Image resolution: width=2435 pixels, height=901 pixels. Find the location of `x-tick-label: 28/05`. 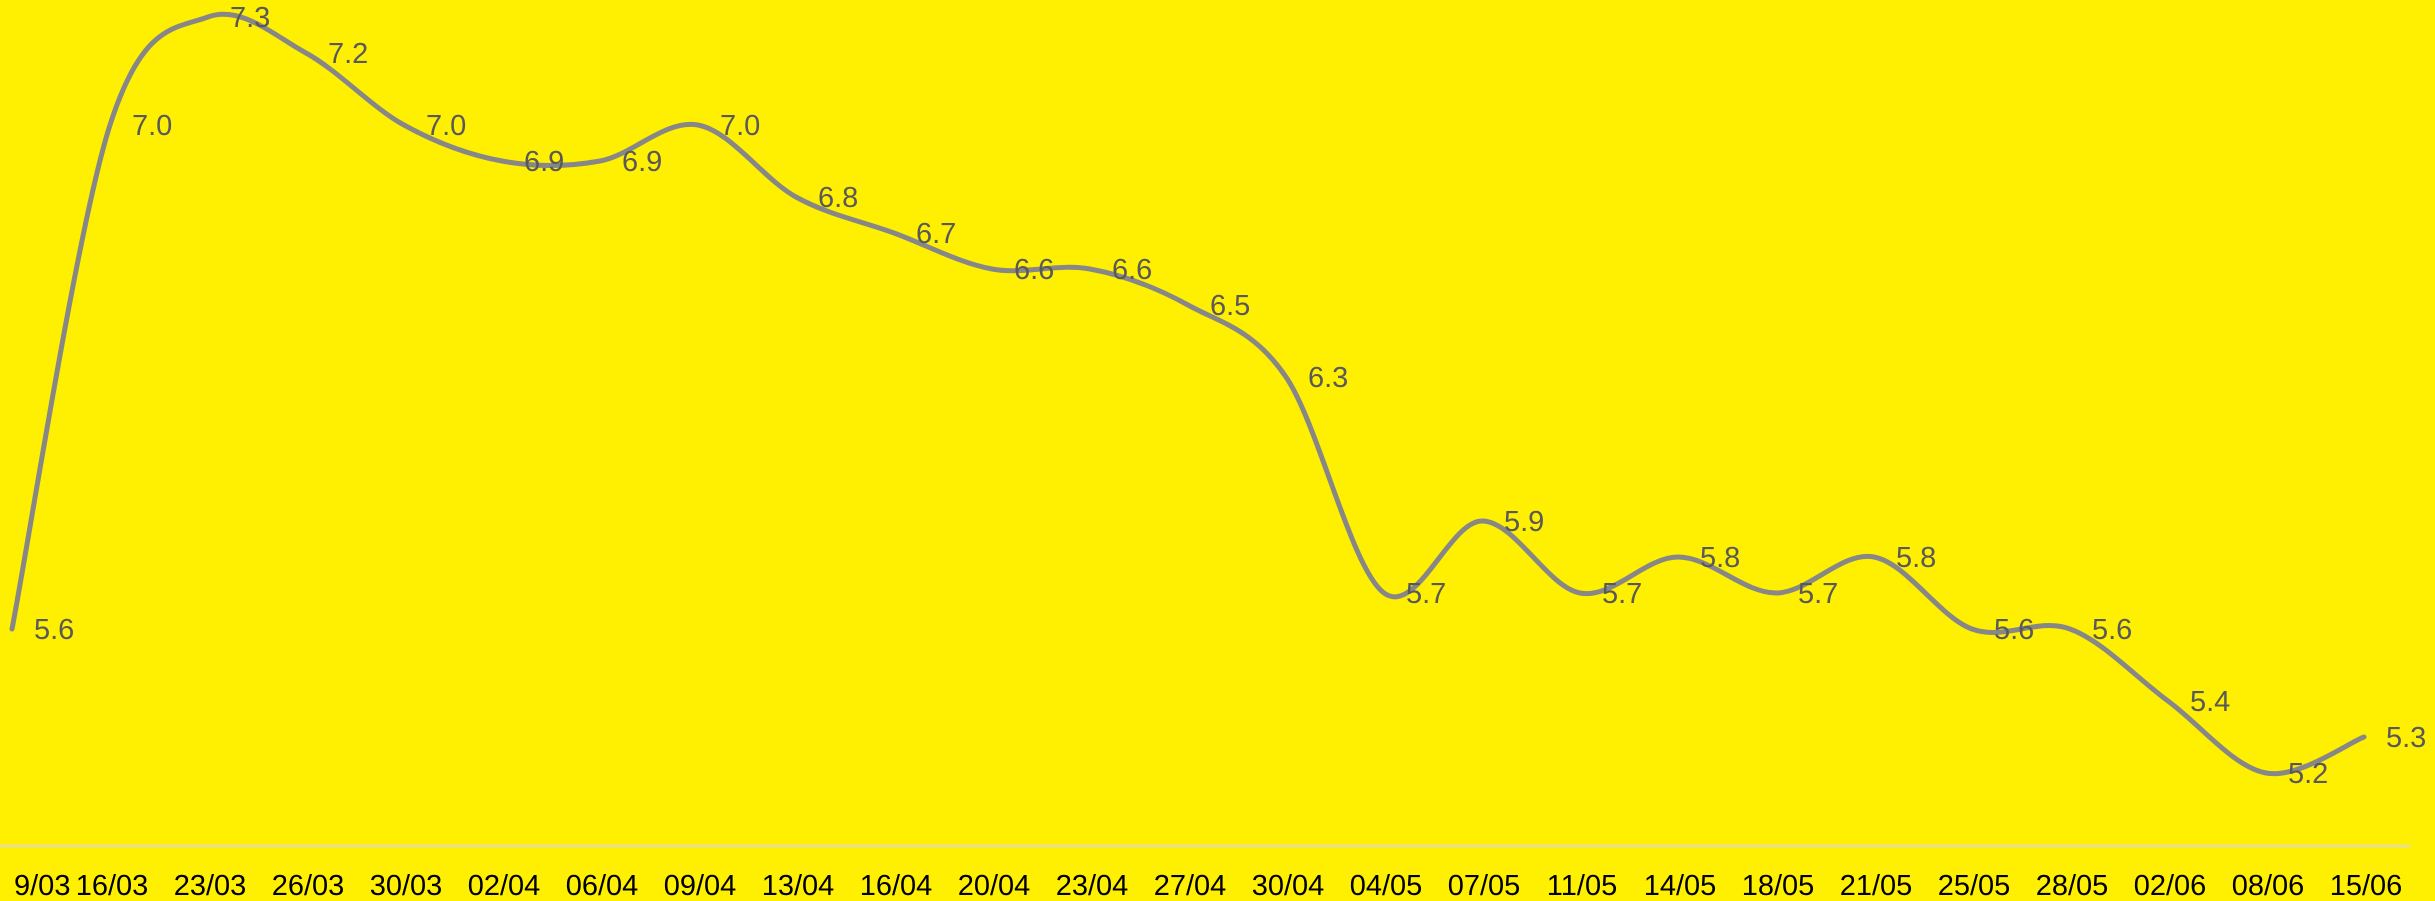

x-tick-label: 28/05 is located at coordinates (2072, 885).